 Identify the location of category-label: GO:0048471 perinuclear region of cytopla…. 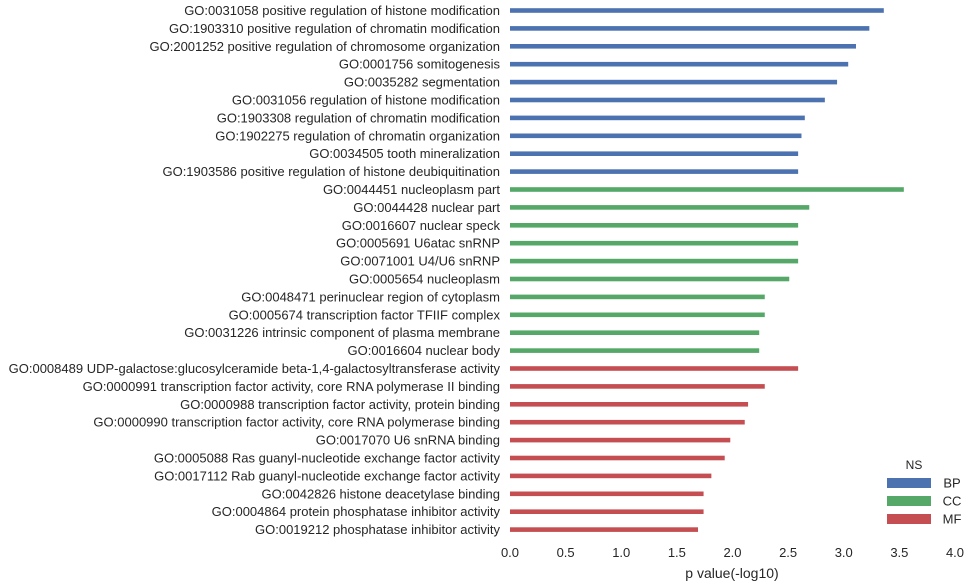
(370, 296).